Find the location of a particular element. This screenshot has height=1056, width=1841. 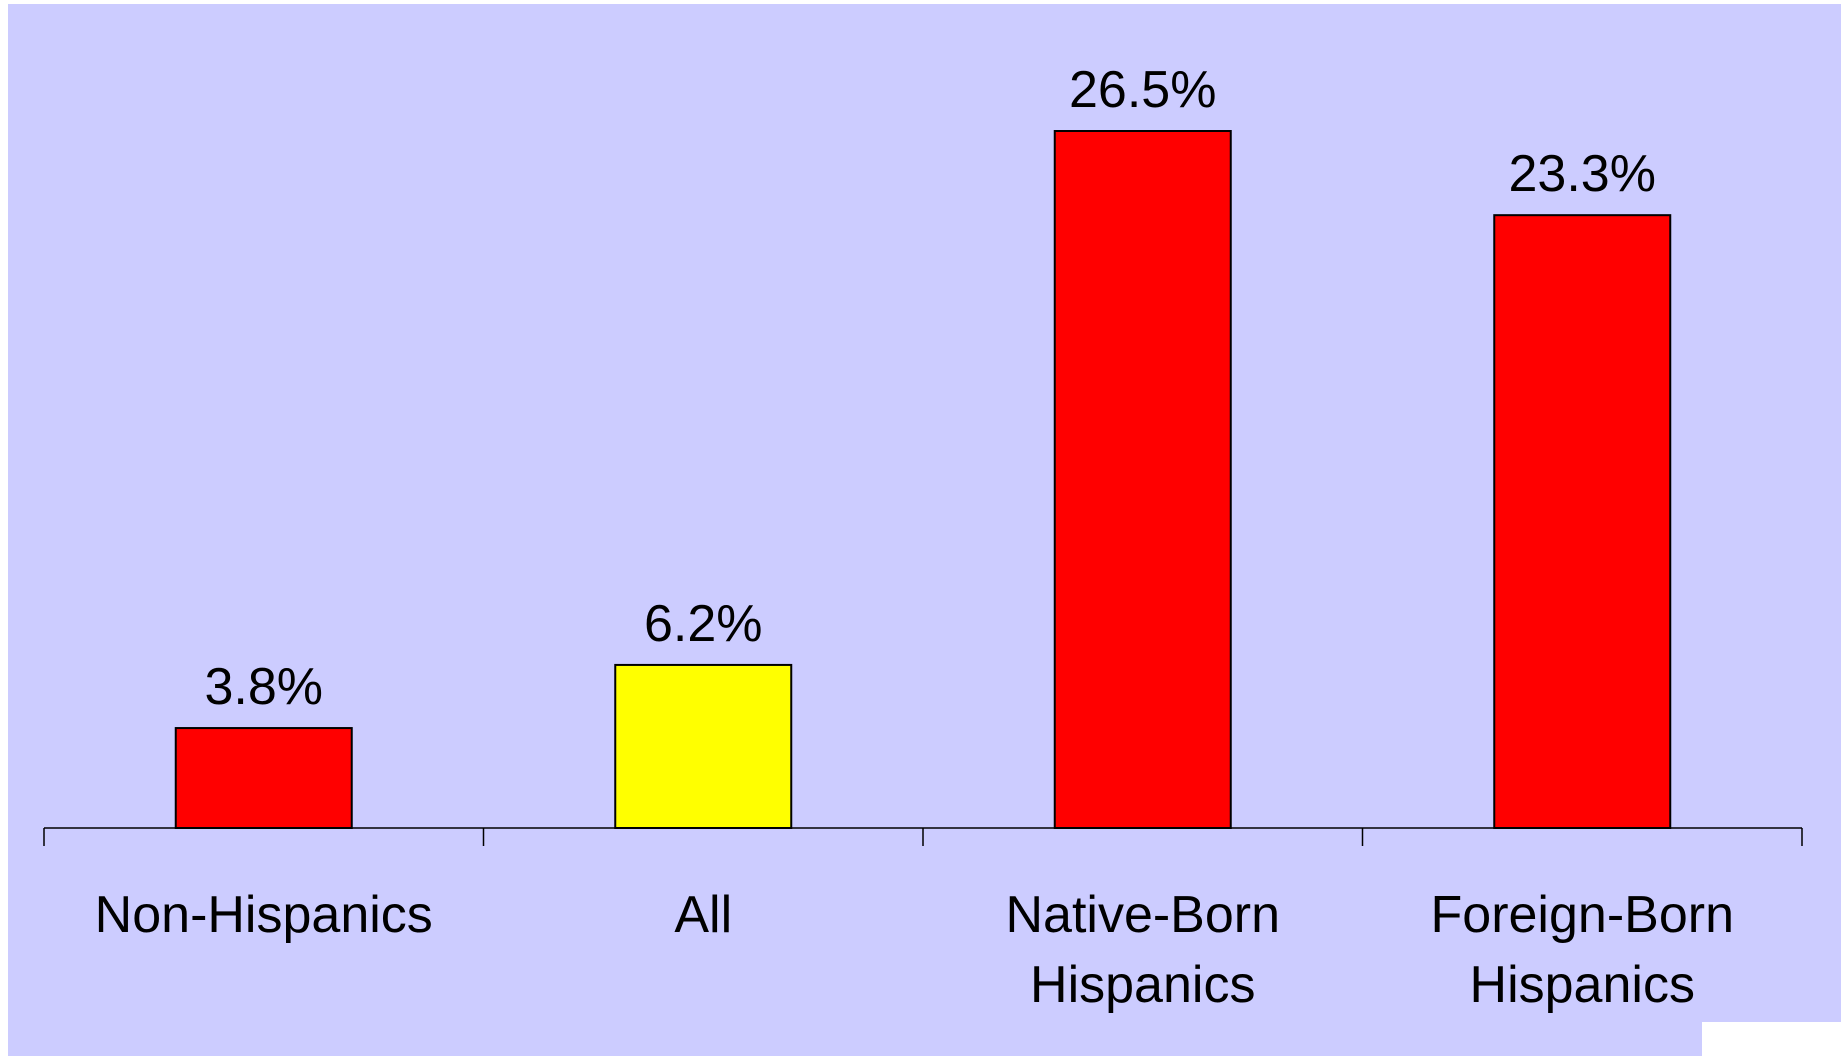

corner-logo-box is located at coordinates (1771, 1039).